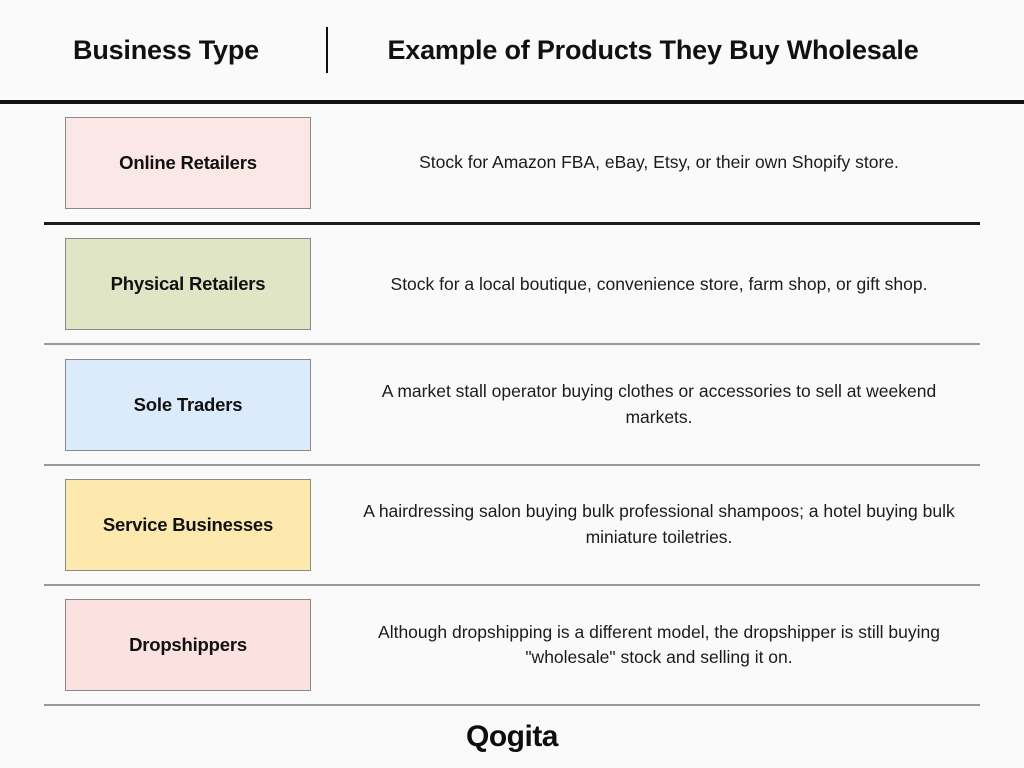  I want to click on header-cell-business-type: Business Type, so click(166, 50).